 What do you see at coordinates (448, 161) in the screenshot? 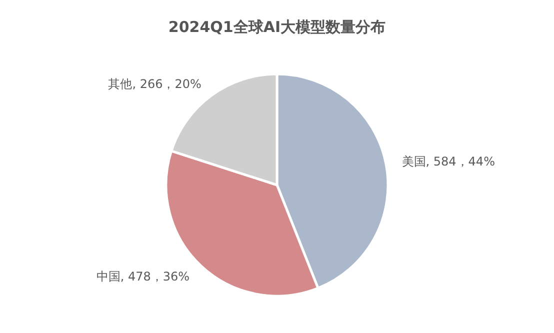
I see `slice-label: 美国, 584，44%` at bounding box center [448, 161].